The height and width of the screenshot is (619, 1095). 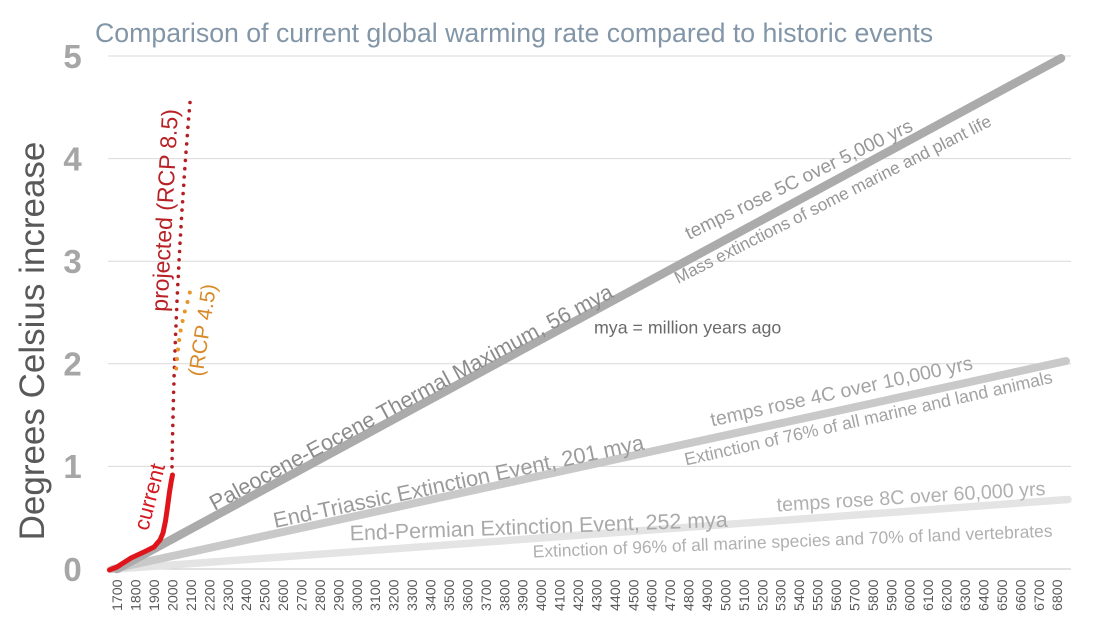 What do you see at coordinates (653, 595) in the screenshot?
I see `svg-text: 4600` at bounding box center [653, 595].